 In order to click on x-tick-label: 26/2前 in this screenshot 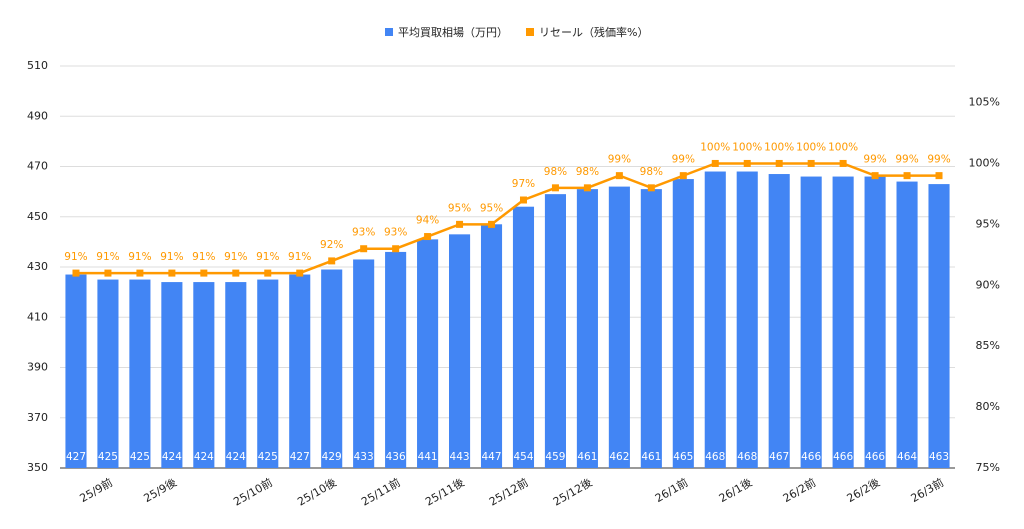, I will do `click(799, 490)`.